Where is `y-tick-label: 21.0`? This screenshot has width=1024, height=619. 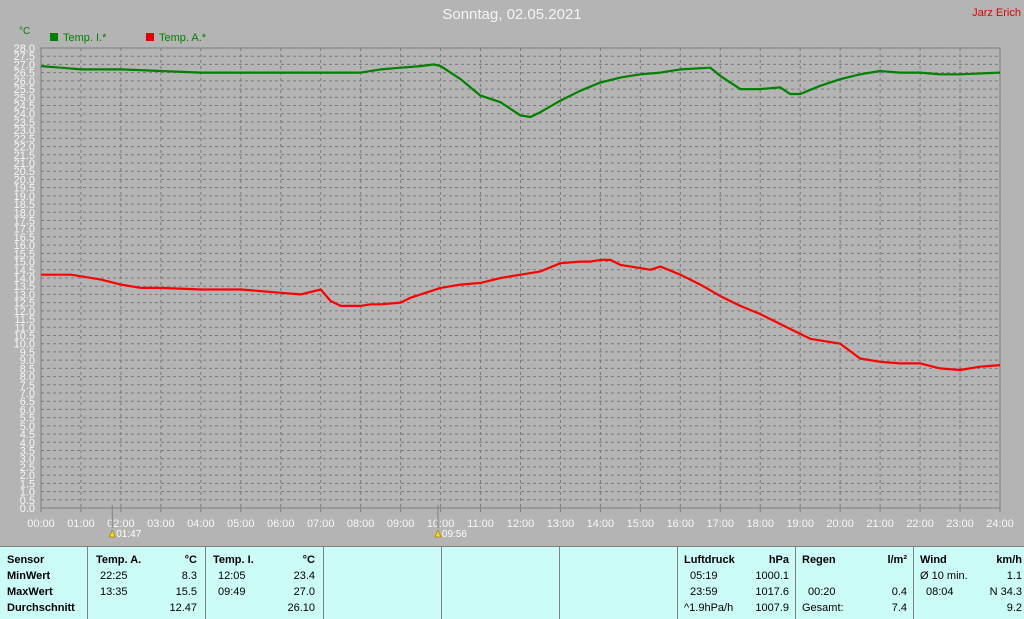
y-tick-label: 21.0 is located at coordinates (24, 164).